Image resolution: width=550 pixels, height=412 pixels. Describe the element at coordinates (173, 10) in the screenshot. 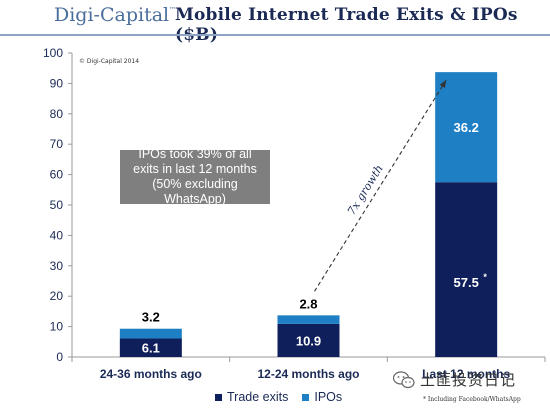

I see `brand-trademark: ™` at that location.